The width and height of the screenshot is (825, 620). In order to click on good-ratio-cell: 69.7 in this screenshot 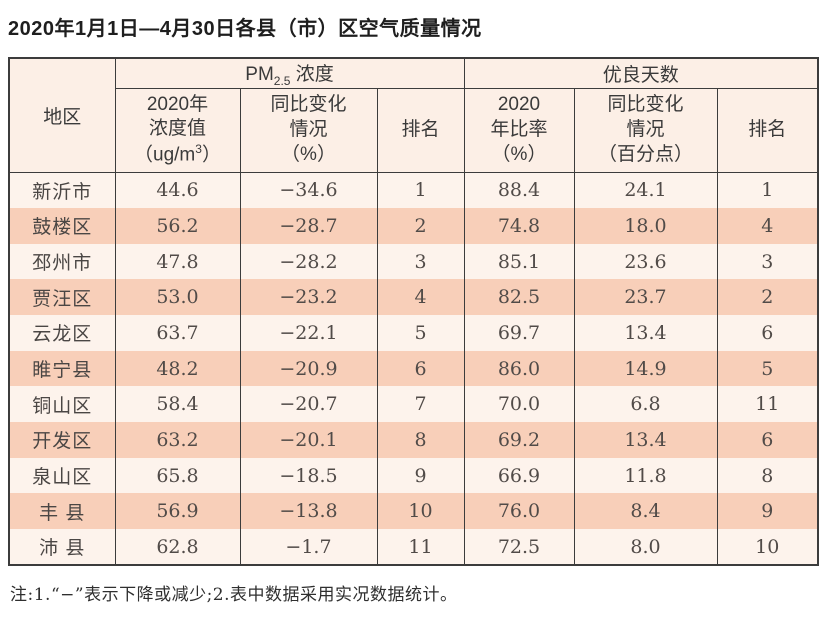, I will do `click(519, 333)`.